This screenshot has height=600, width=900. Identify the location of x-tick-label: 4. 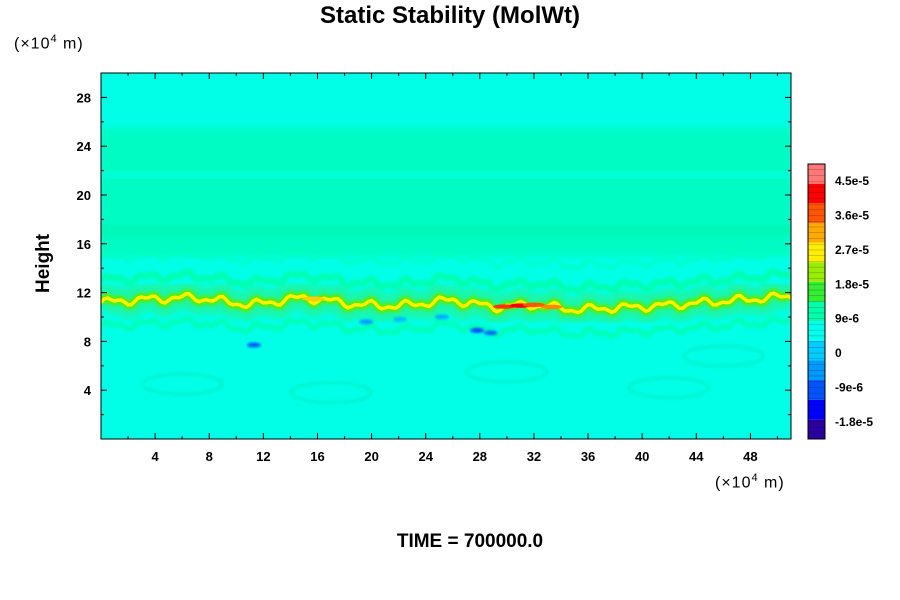
(156, 456).